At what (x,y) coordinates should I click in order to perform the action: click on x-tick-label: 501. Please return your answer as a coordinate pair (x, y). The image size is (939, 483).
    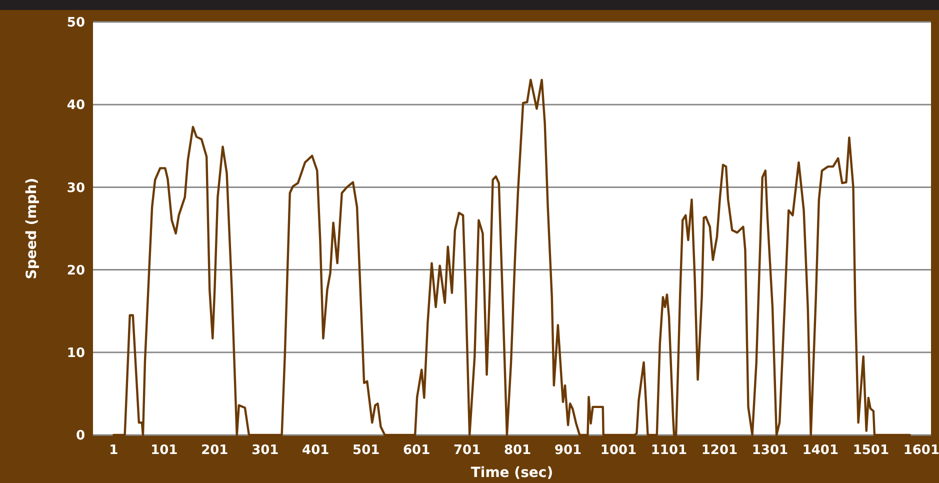
    Looking at the image, I should click on (366, 450).